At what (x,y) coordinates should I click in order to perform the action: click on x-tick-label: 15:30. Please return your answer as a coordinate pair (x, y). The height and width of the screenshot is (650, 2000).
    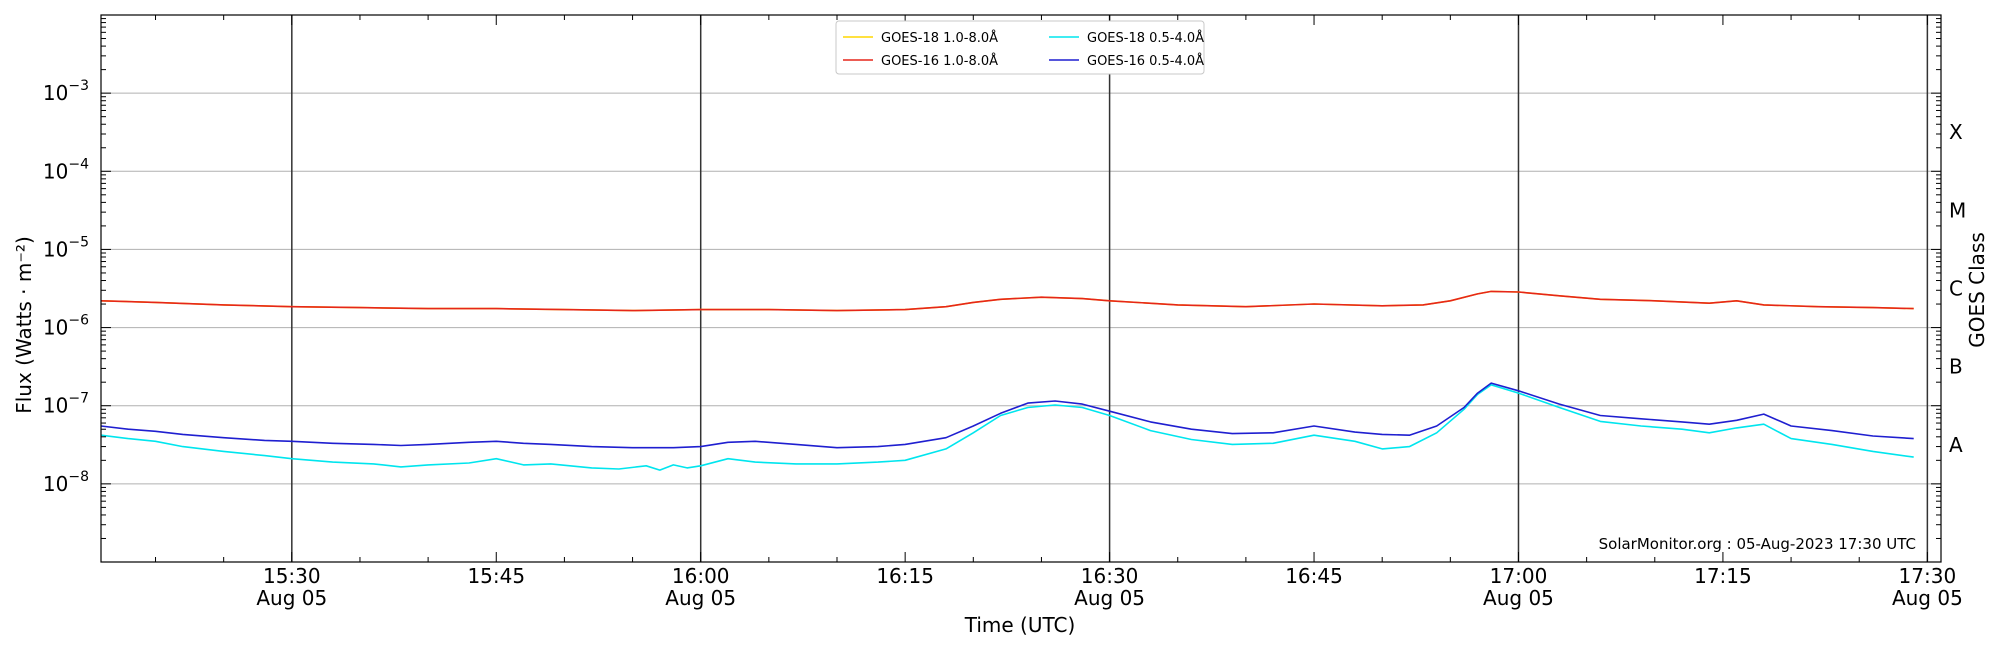
    Looking at the image, I should click on (292, 576).